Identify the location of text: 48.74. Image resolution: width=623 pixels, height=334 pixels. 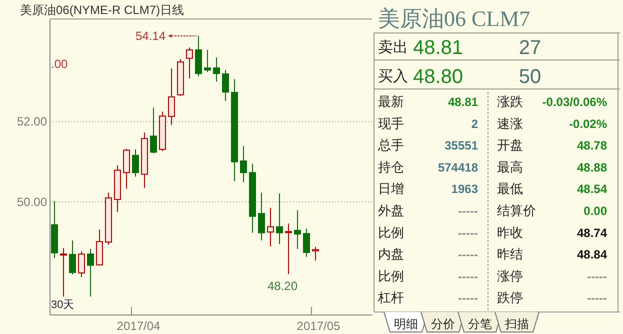
(592, 233).